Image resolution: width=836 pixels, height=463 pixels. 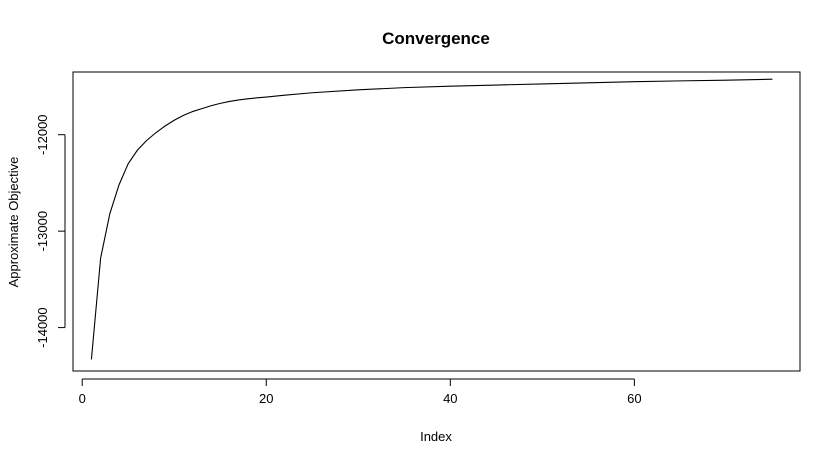 I want to click on x-tick-label: 40, so click(x=450, y=398).